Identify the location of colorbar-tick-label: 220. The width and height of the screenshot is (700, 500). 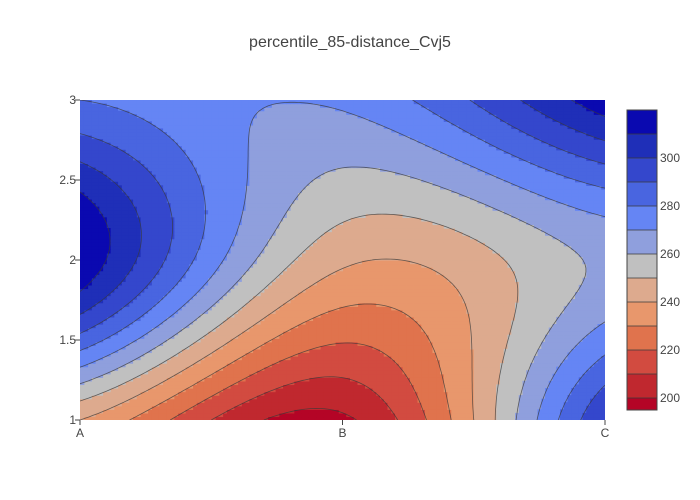
(670, 350).